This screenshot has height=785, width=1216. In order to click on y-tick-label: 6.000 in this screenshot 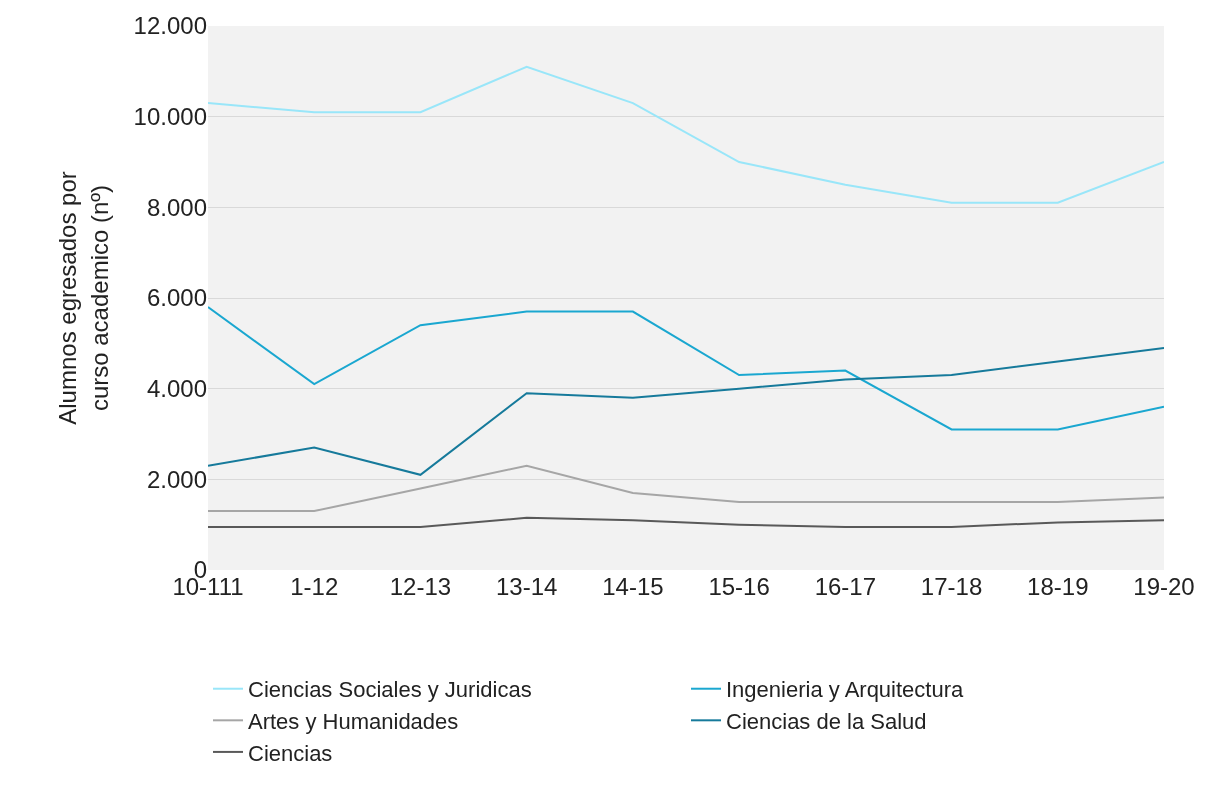, I will do `click(176, 298)`.